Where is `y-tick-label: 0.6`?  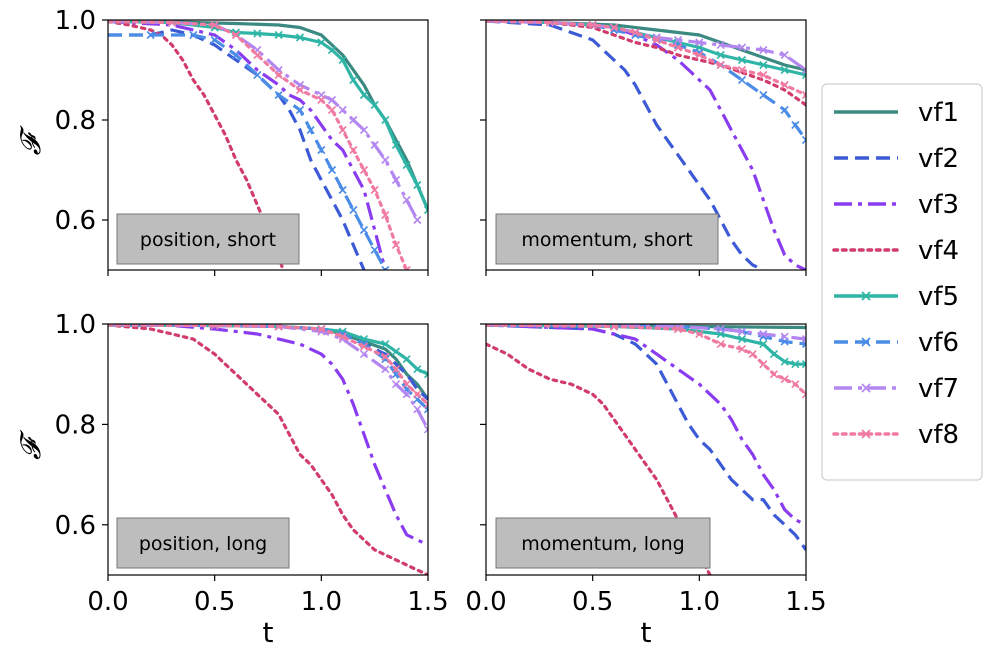 y-tick-label: 0.6 is located at coordinates (75, 221).